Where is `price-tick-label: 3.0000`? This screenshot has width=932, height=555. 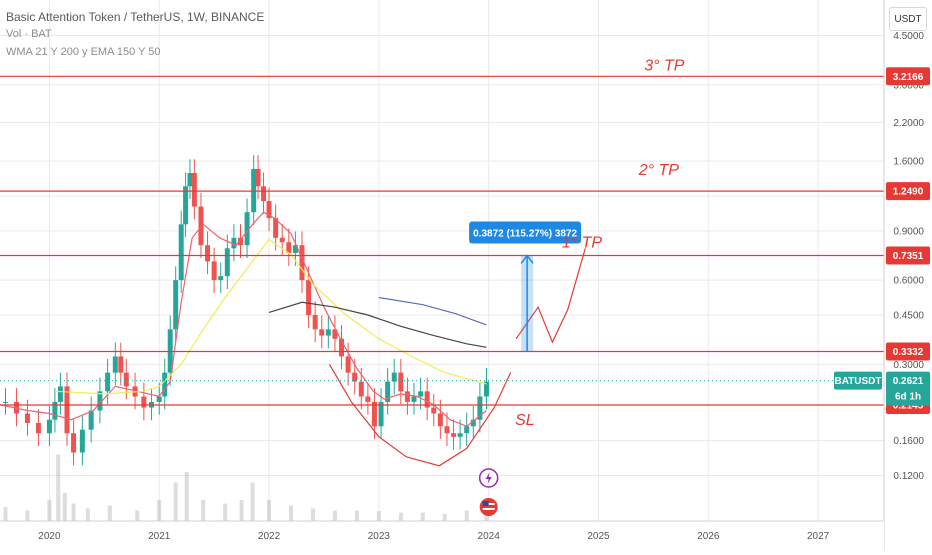 price-tick-label: 3.0000 is located at coordinates (908, 85).